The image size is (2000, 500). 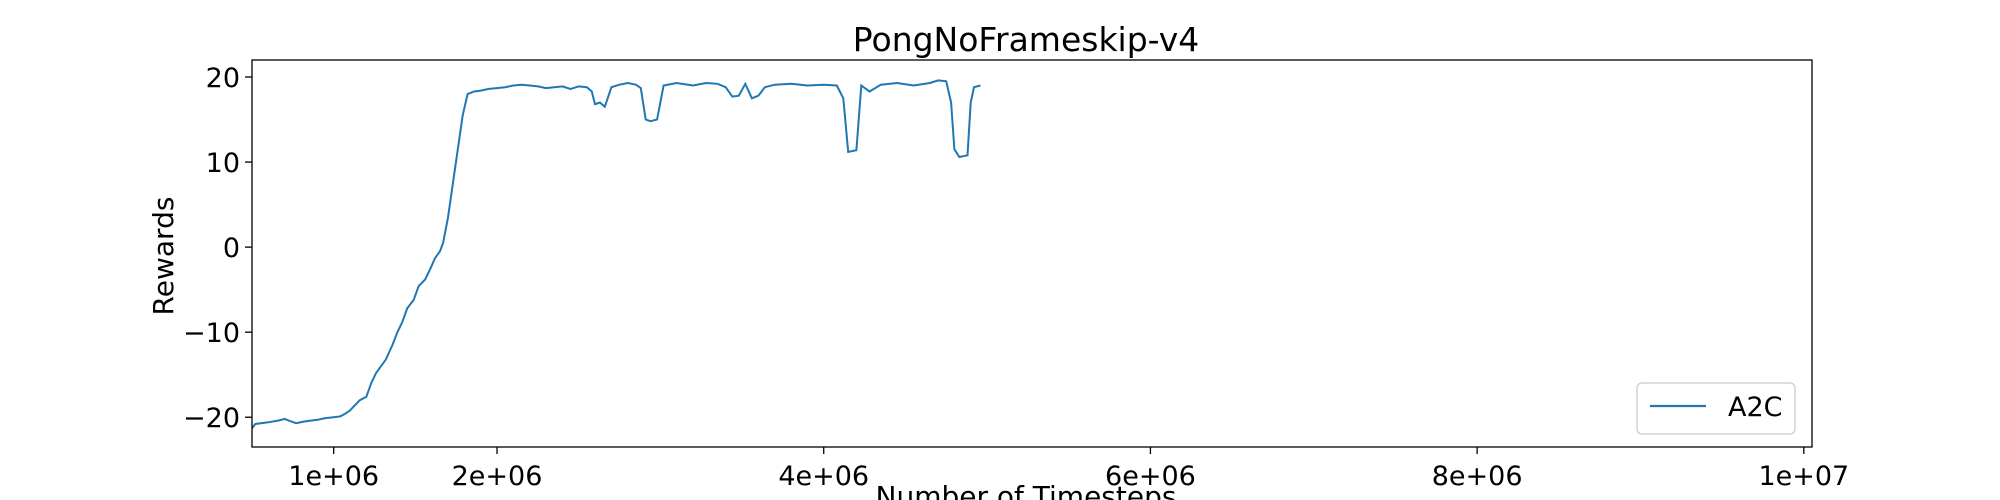 What do you see at coordinates (1026, 490) in the screenshot?
I see `x-axis-label: Number of Timesteps` at bounding box center [1026, 490].